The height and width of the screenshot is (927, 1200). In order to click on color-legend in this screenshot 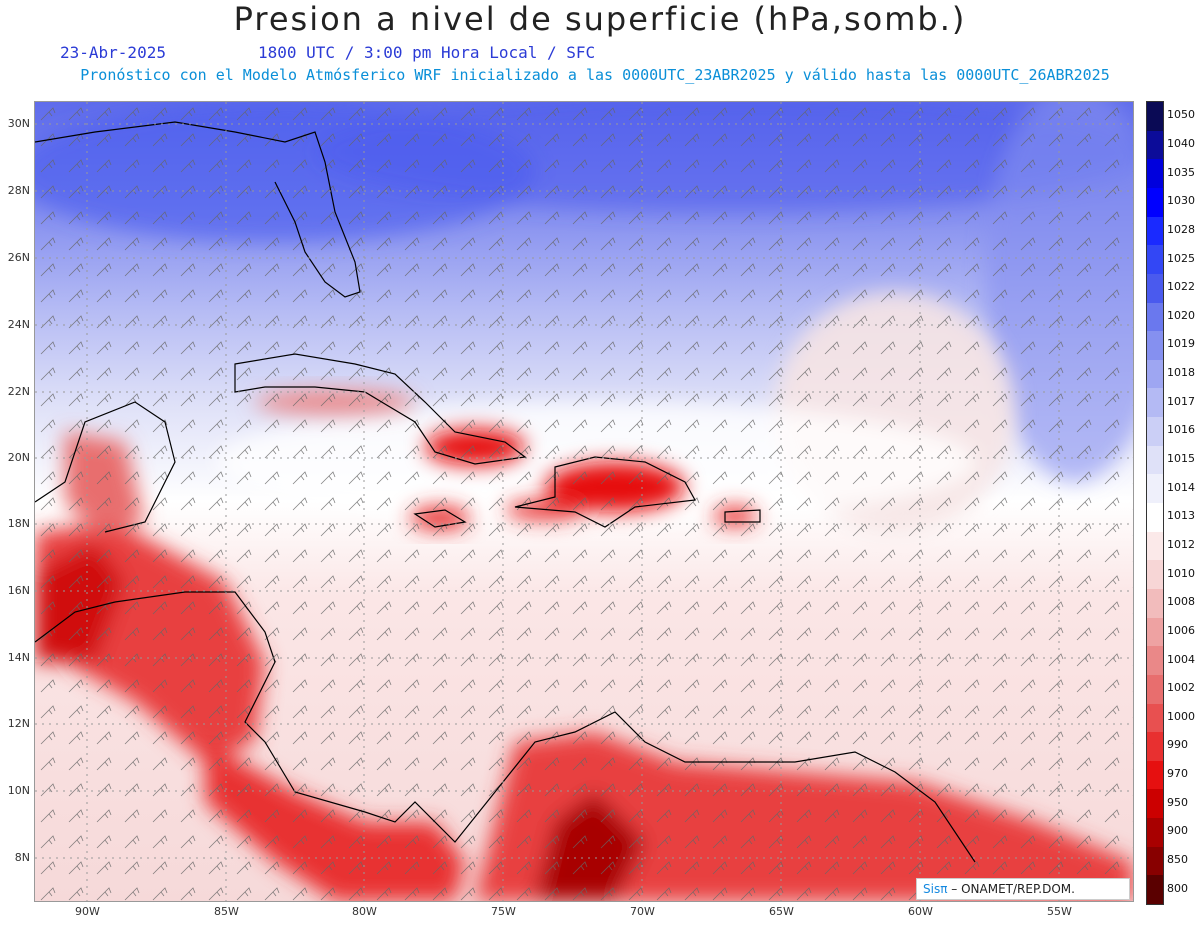, I will do `click(1155, 503)`.